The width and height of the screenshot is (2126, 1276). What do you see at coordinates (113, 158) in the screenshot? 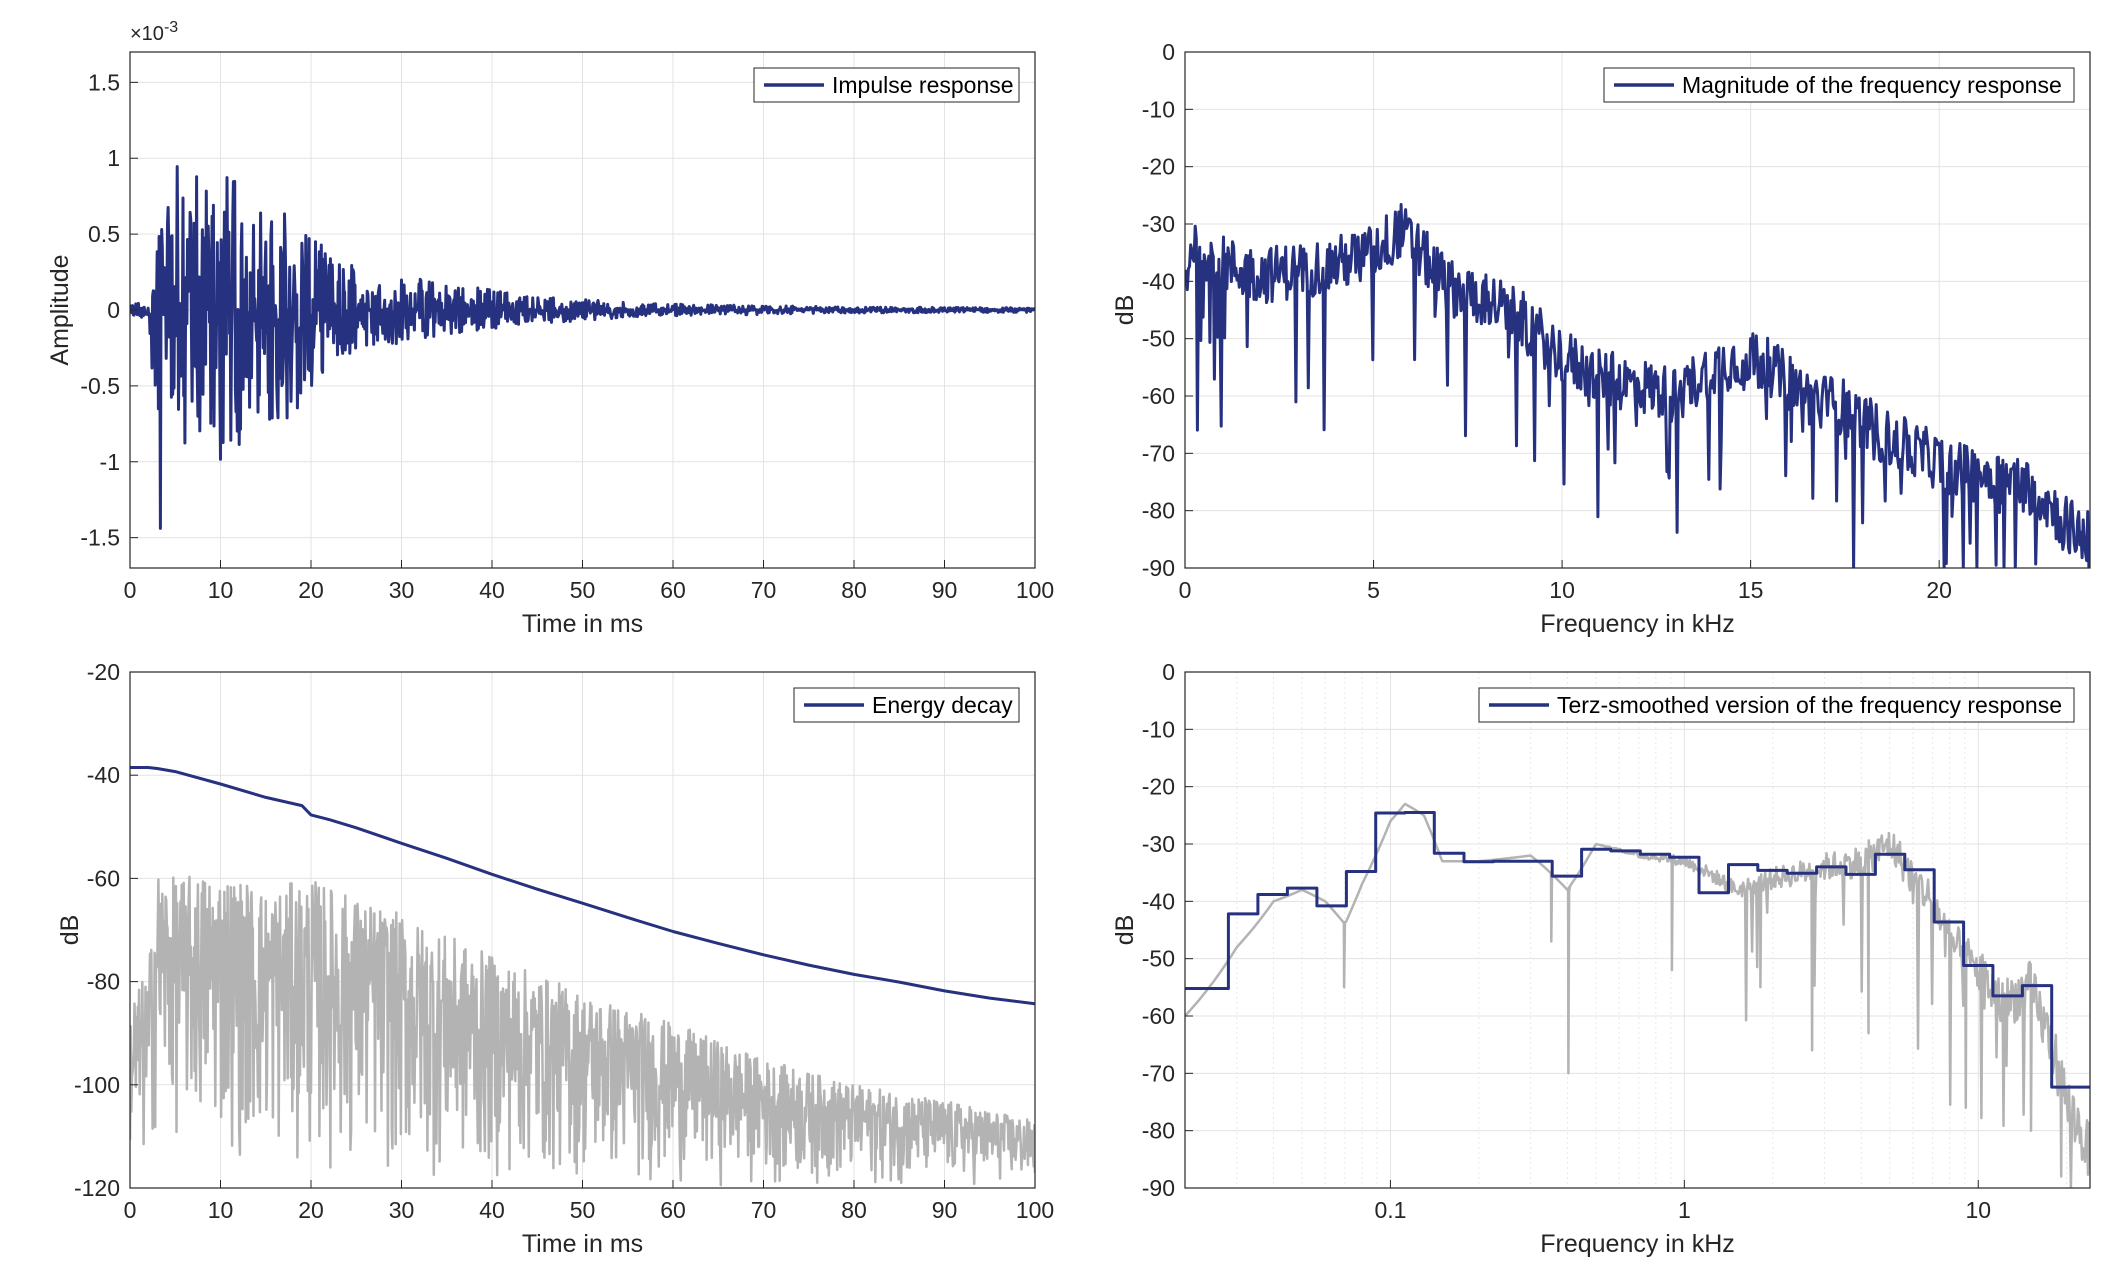
I see `y-tick-label: 1` at bounding box center [113, 158].